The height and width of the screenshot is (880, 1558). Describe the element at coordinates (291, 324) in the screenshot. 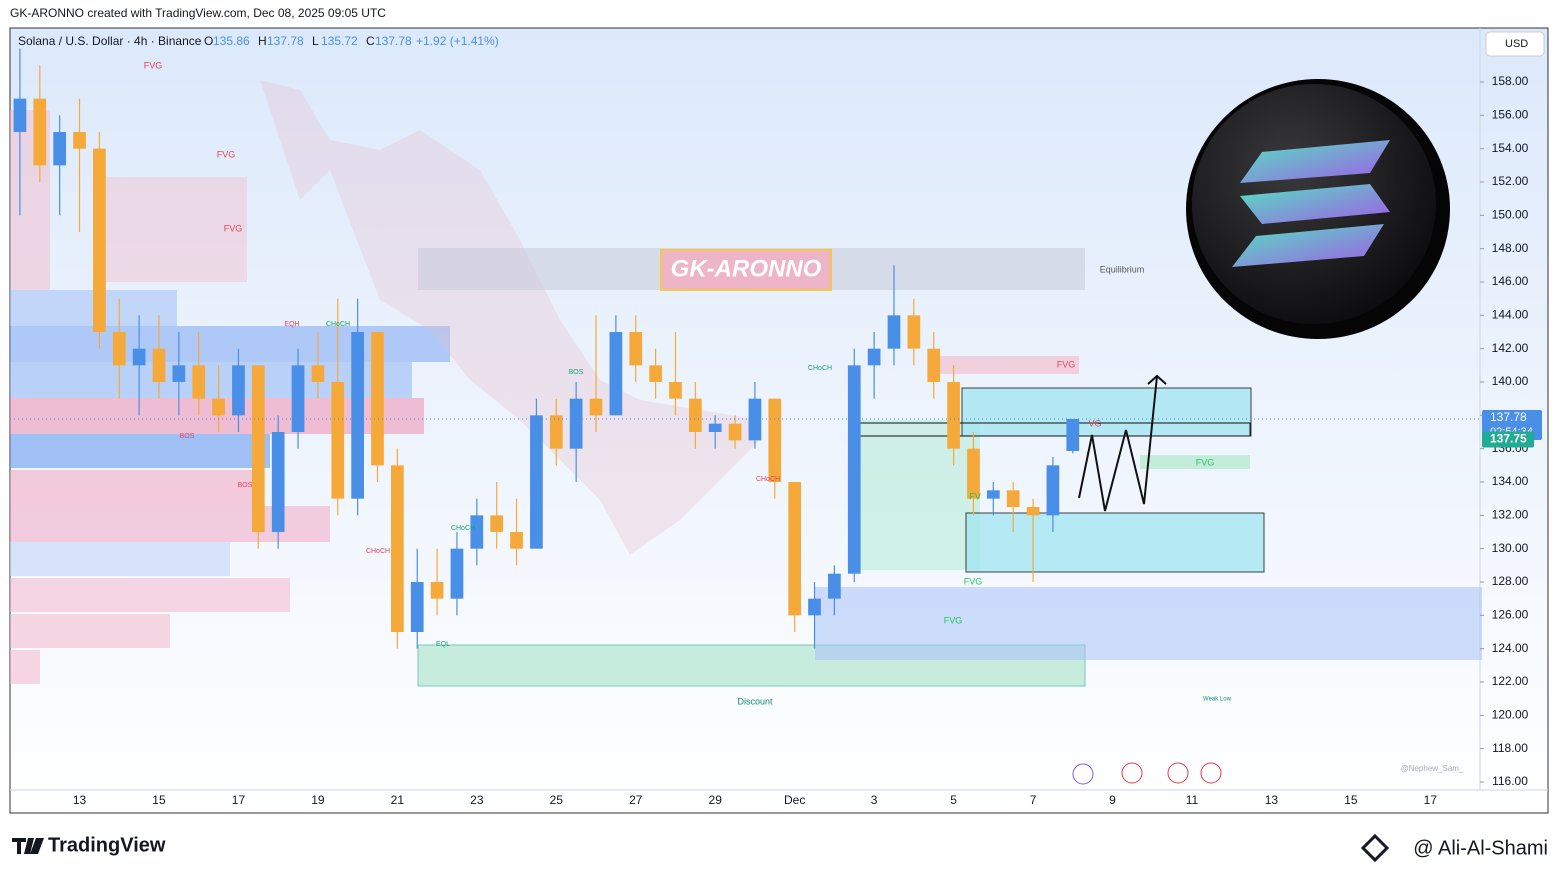

I see `annotation: EQH` at that location.